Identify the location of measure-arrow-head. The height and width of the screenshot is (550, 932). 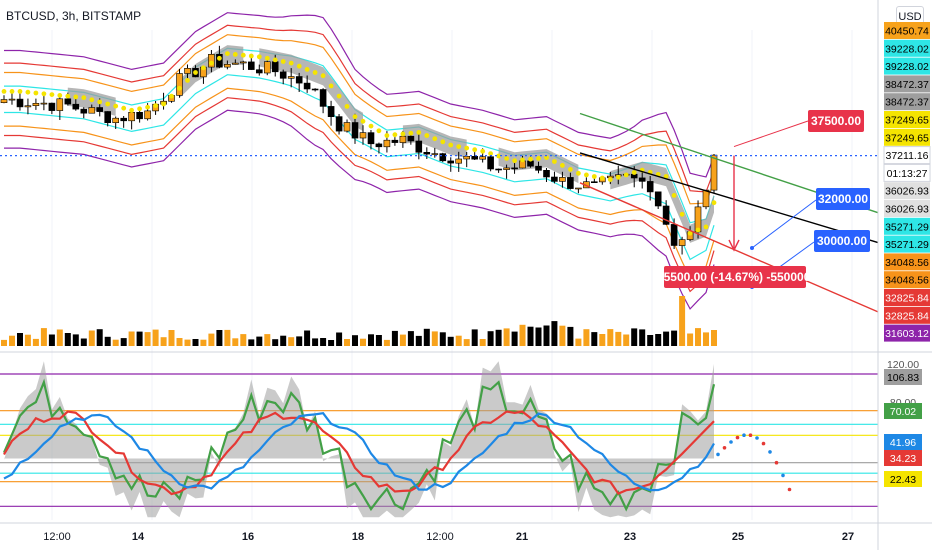
(734, 245).